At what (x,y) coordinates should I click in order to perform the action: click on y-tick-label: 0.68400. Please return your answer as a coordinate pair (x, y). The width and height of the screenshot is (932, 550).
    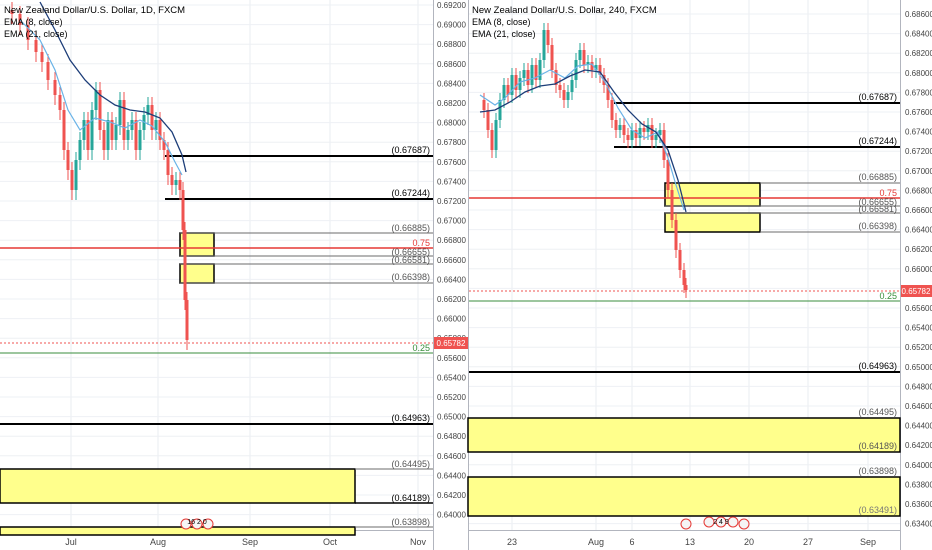
    Looking at the image, I should click on (918, 34).